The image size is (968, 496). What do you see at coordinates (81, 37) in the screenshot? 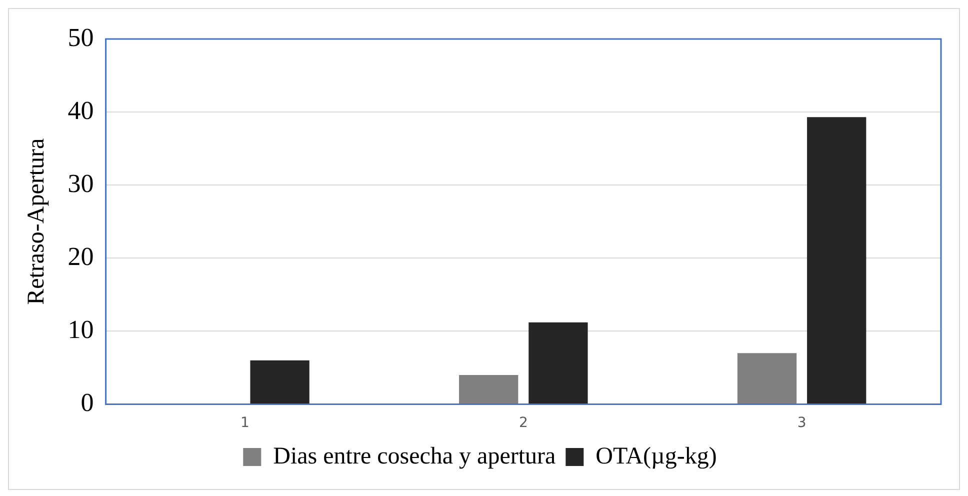
I see `y-tick-label: 50` at bounding box center [81, 37].